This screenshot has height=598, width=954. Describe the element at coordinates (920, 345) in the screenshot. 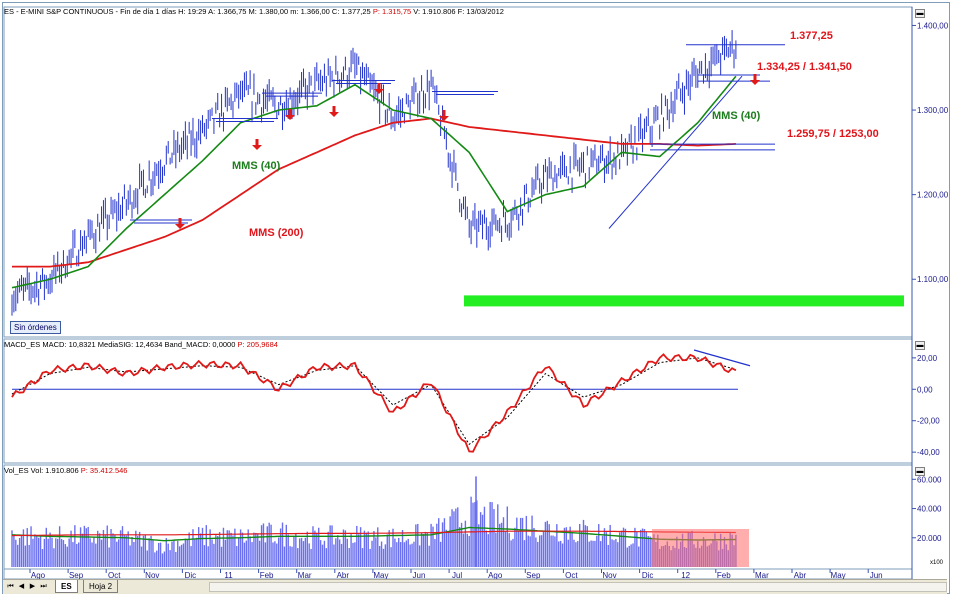

I see `macd-pane-minimize-button: ▬` at that location.